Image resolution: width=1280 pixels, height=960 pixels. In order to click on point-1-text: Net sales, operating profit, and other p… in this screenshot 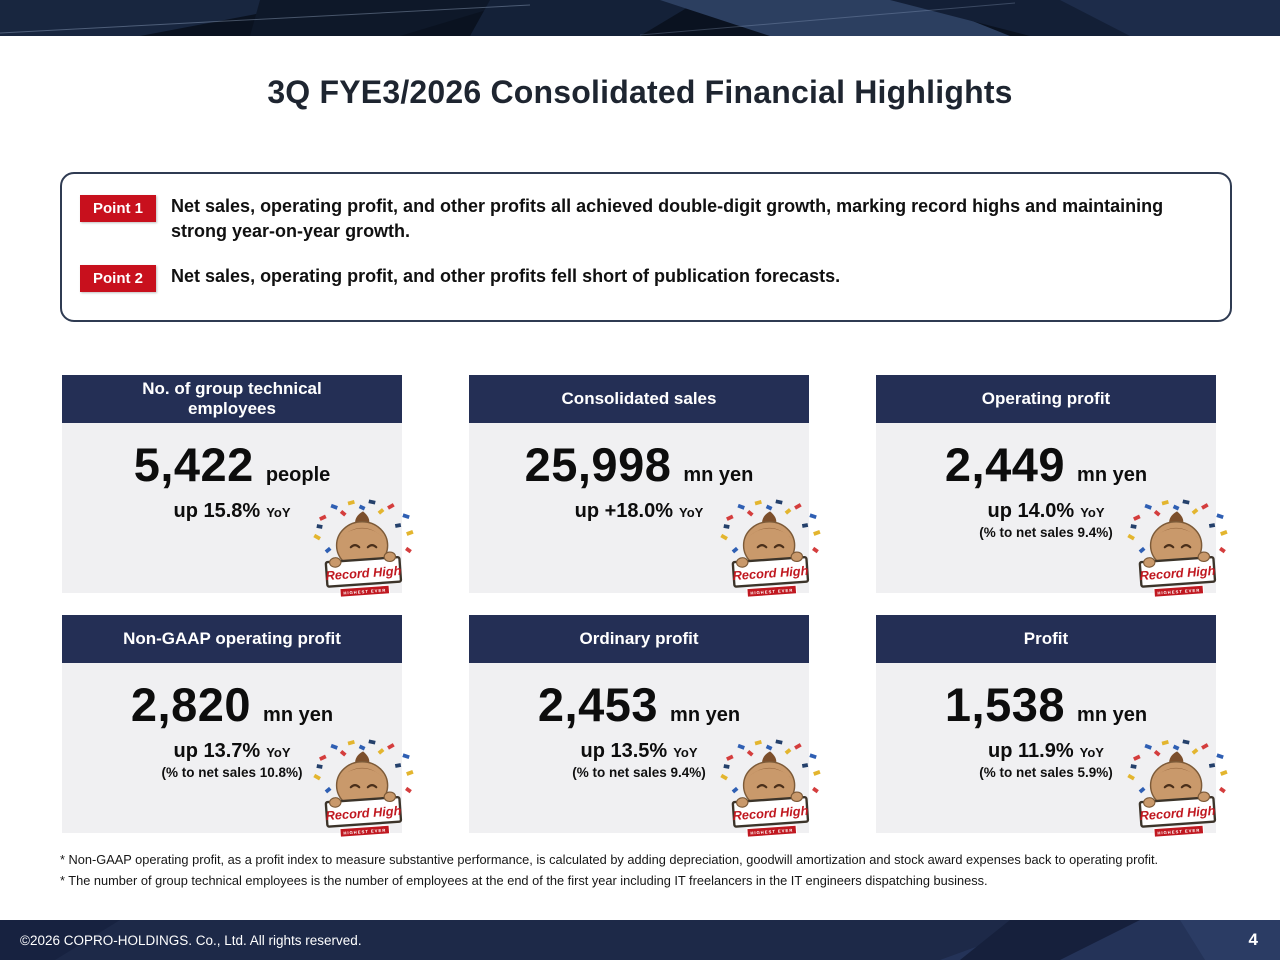, I will do `click(667, 219)`.